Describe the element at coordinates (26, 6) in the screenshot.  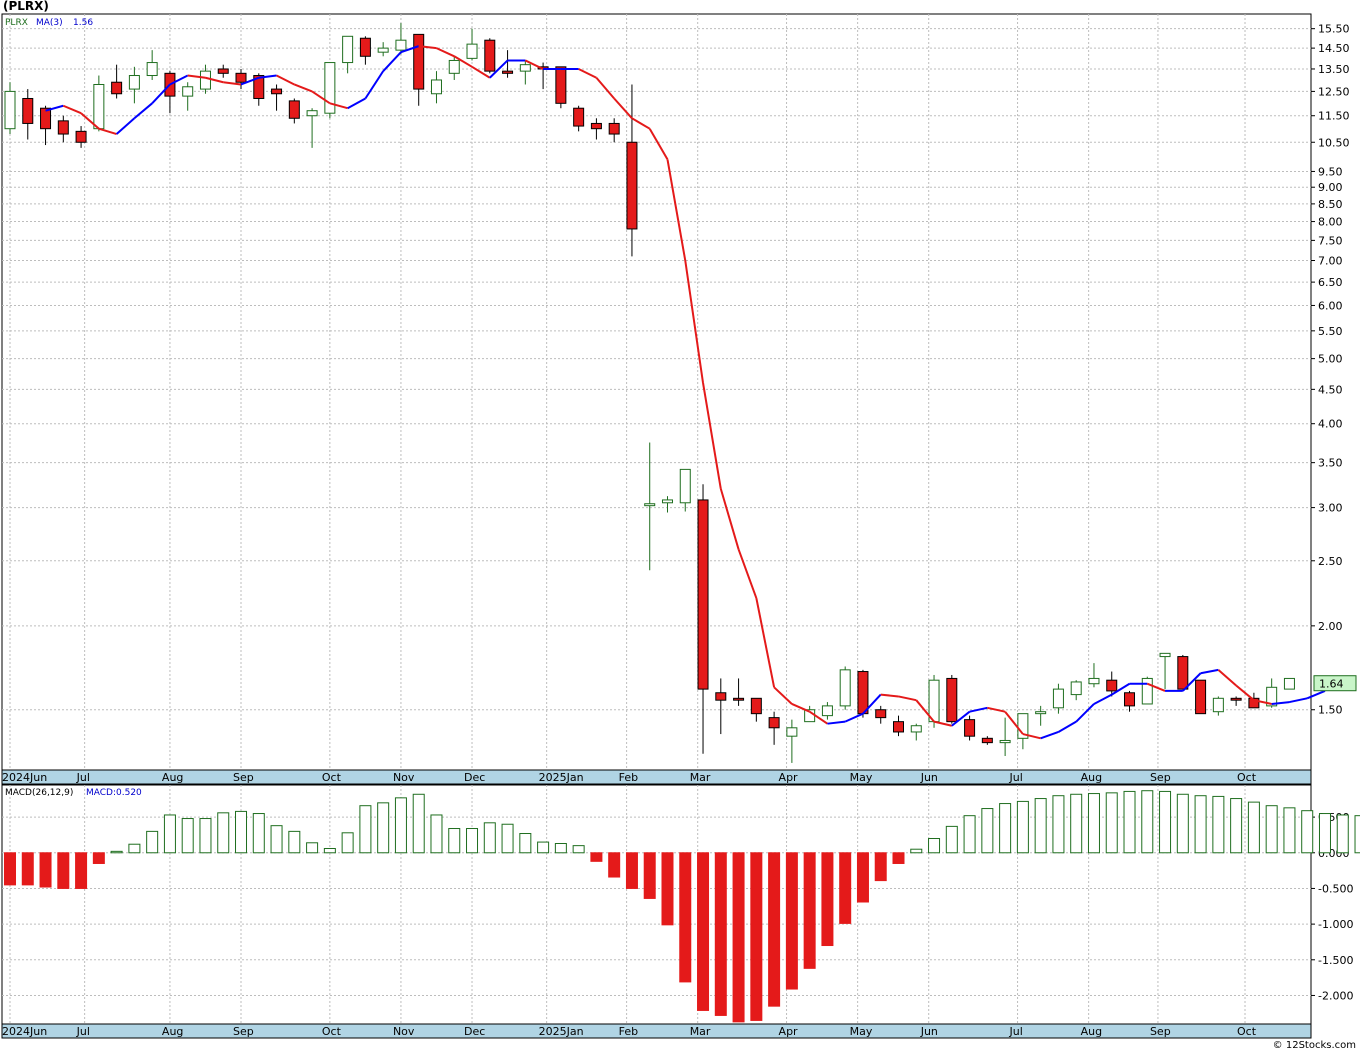
I see `chart-title: (PLRX)` at that location.